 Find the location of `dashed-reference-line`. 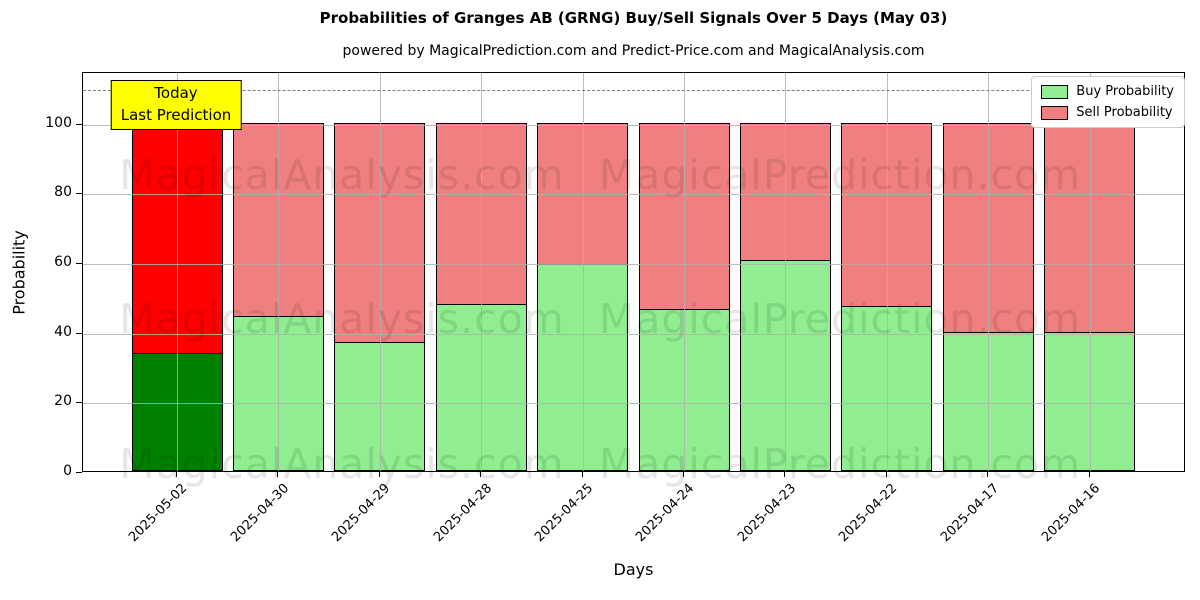

dashed-reference-line is located at coordinates (633, 90).